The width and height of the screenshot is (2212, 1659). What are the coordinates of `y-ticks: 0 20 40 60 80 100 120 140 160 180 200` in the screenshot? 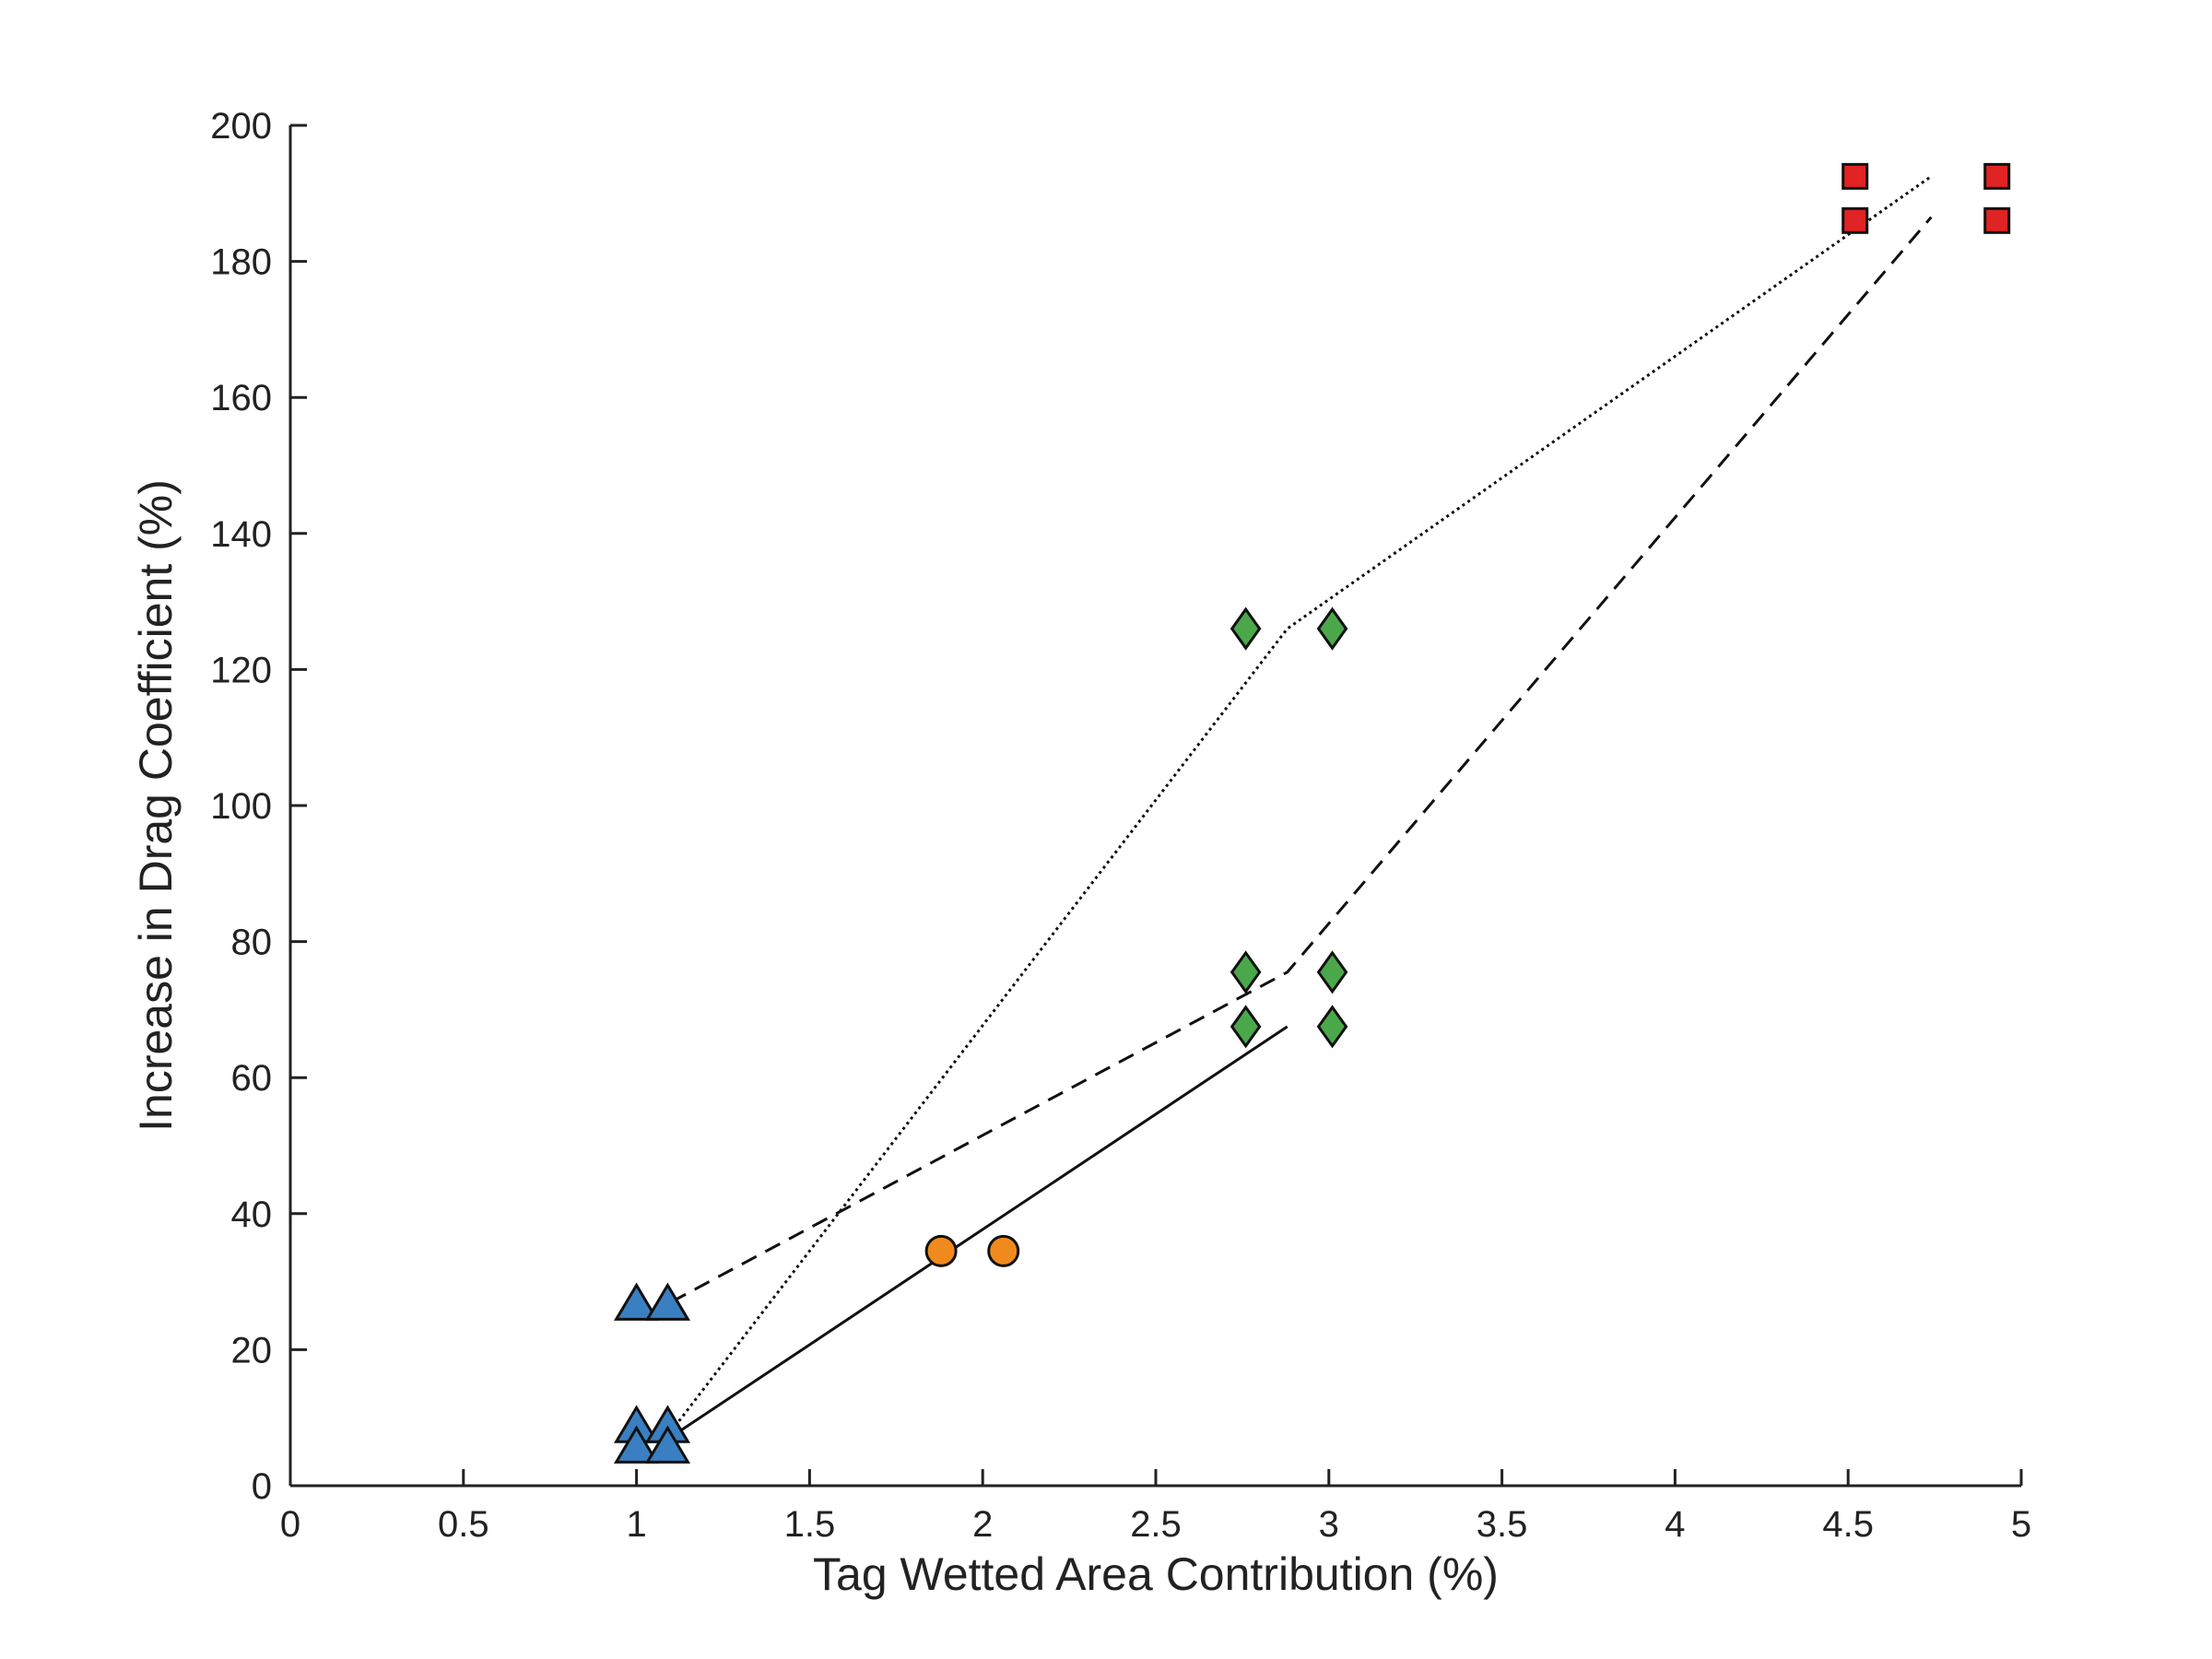 It's located at (258, 806).